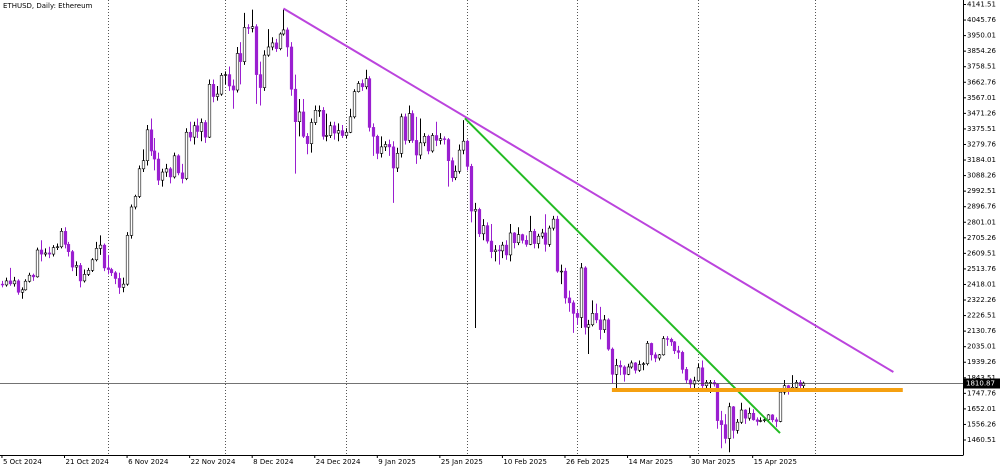 The image size is (1000, 468). Describe the element at coordinates (981, 129) in the screenshot. I see `y-tick-label: 3375.51` at that location.